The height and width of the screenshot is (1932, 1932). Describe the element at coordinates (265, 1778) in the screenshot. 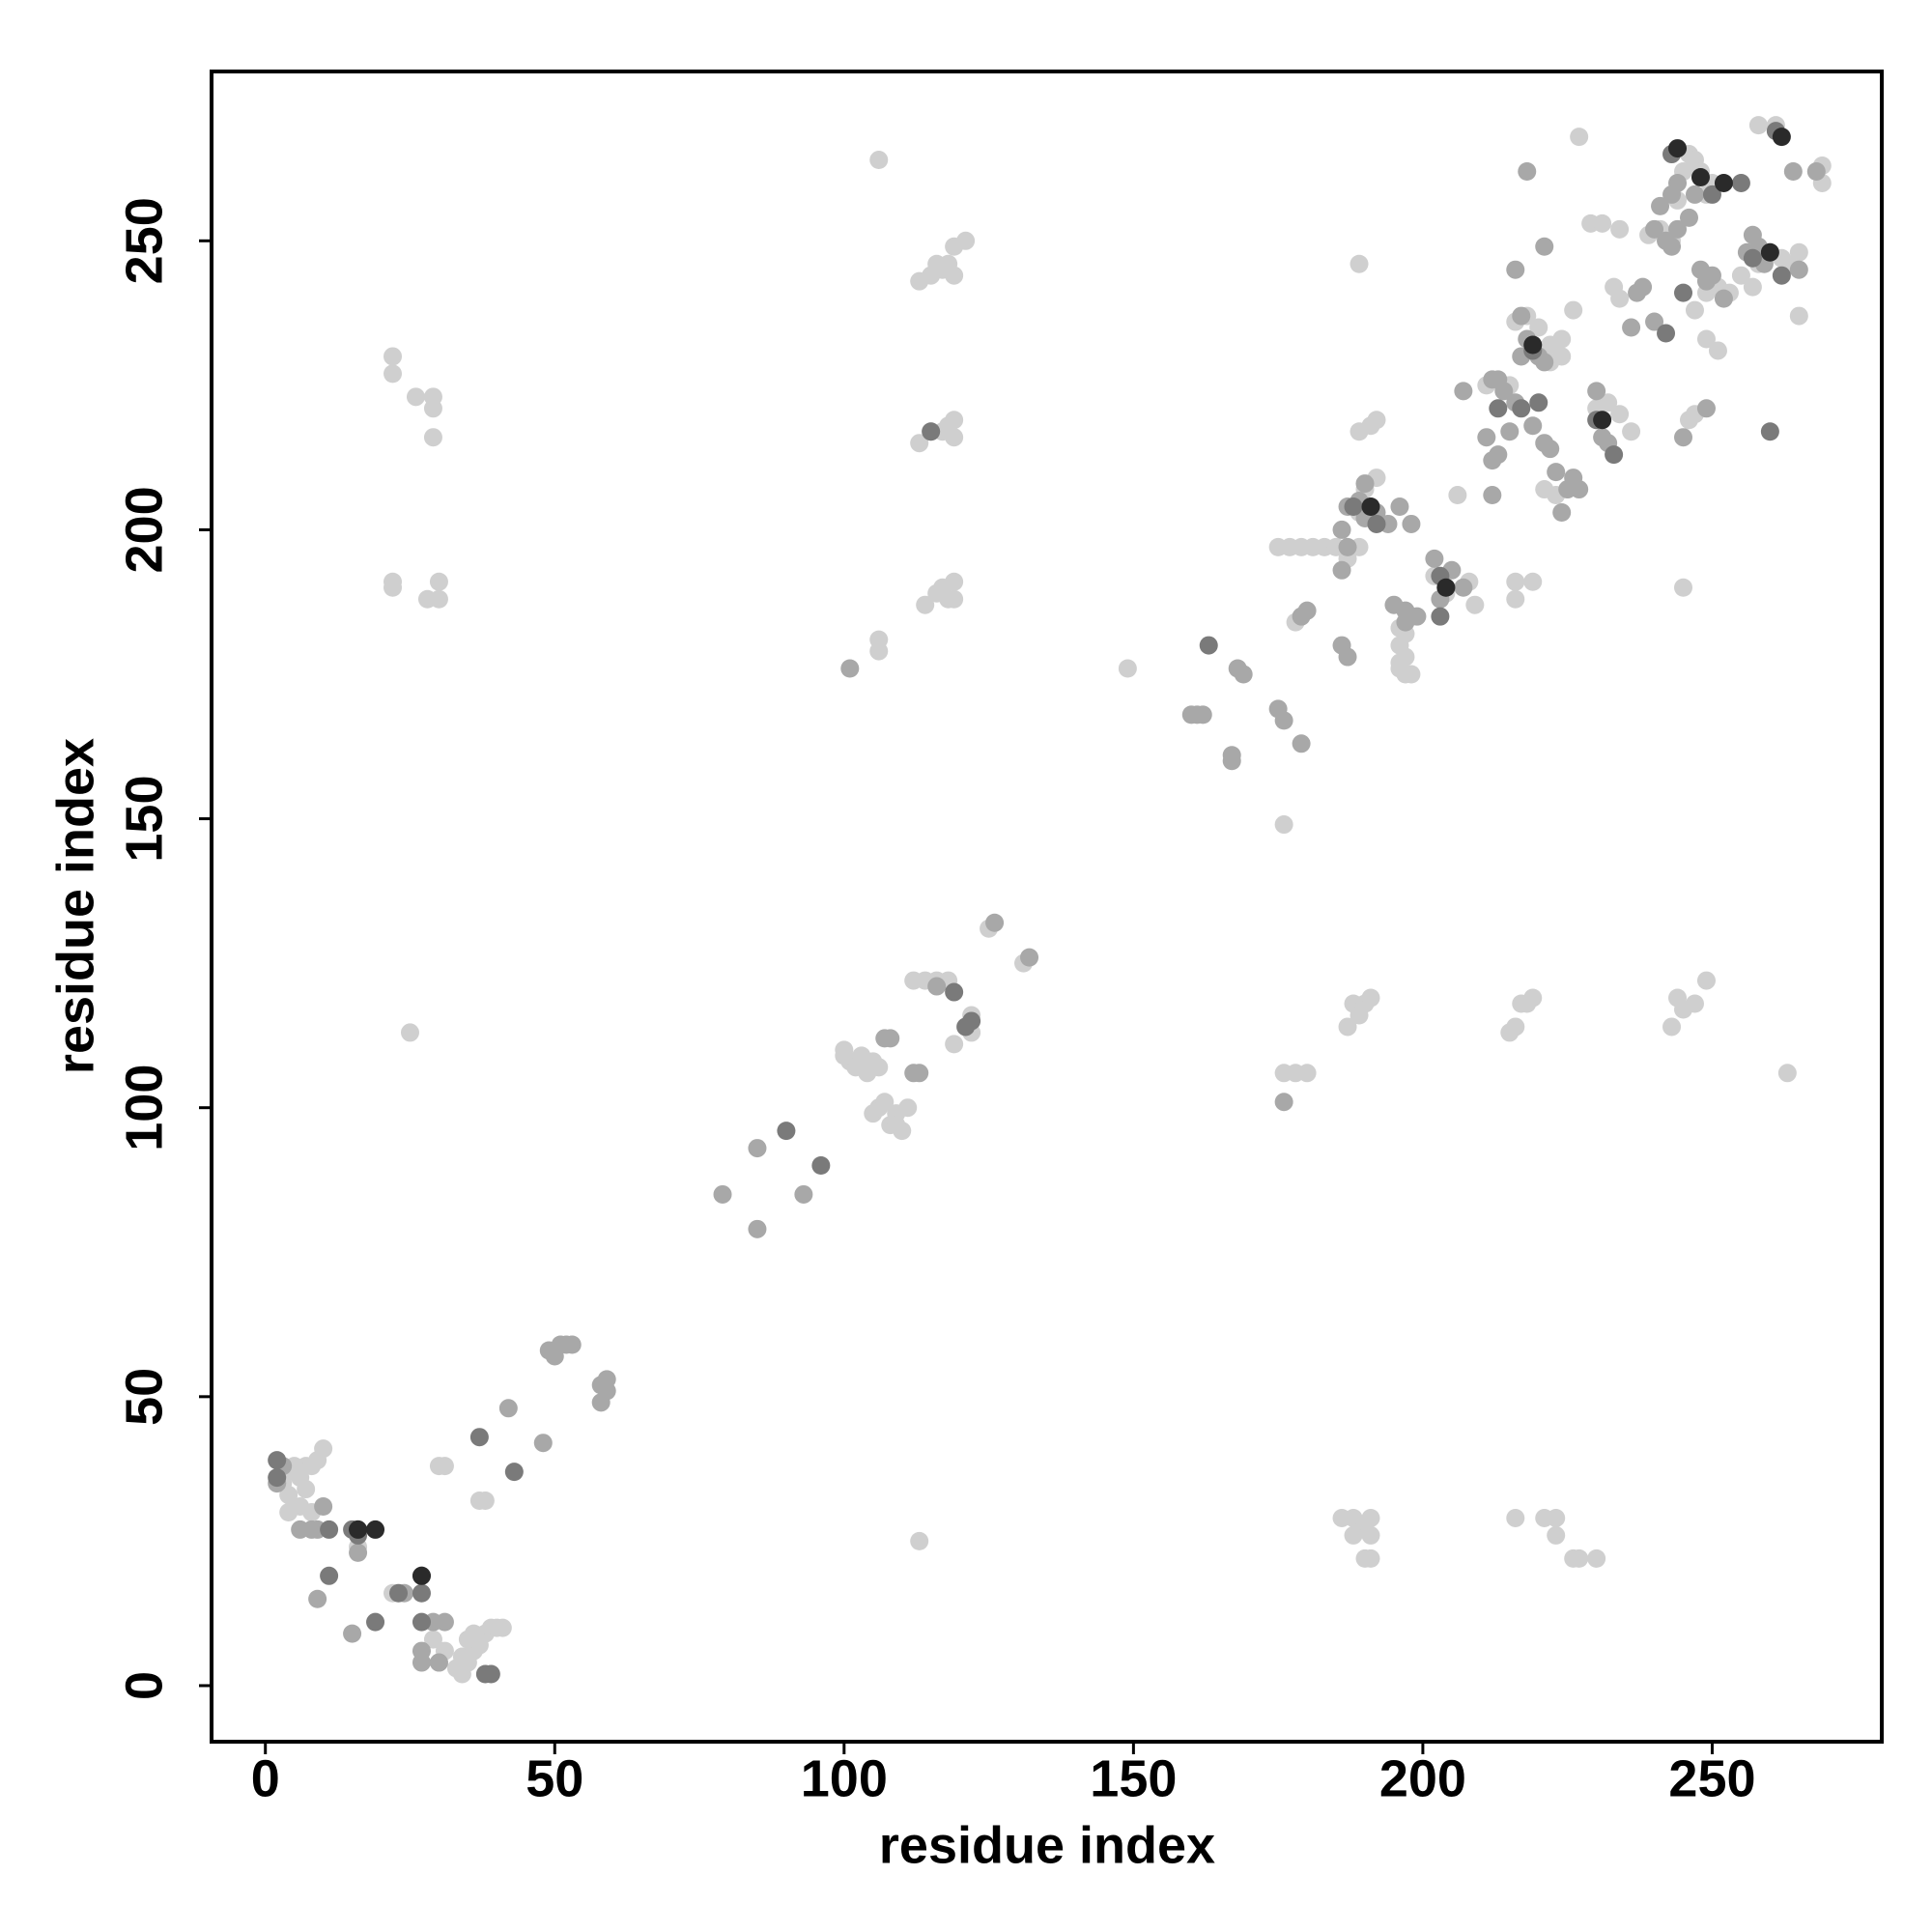

I see `x-tick-label: 0` at that location.